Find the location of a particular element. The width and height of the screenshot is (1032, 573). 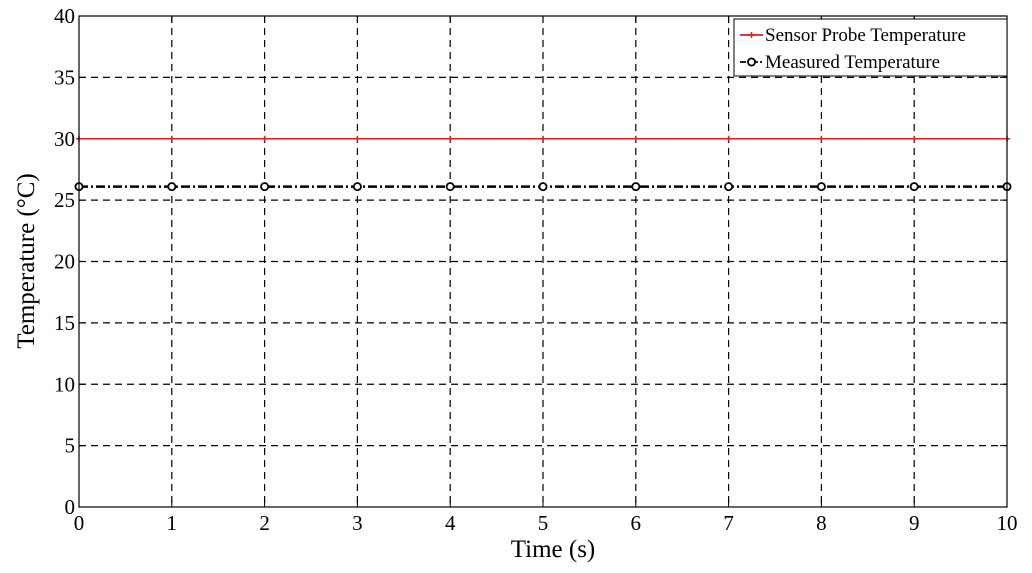

legend-label: Measured Temperature is located at coordinates (852, 62).